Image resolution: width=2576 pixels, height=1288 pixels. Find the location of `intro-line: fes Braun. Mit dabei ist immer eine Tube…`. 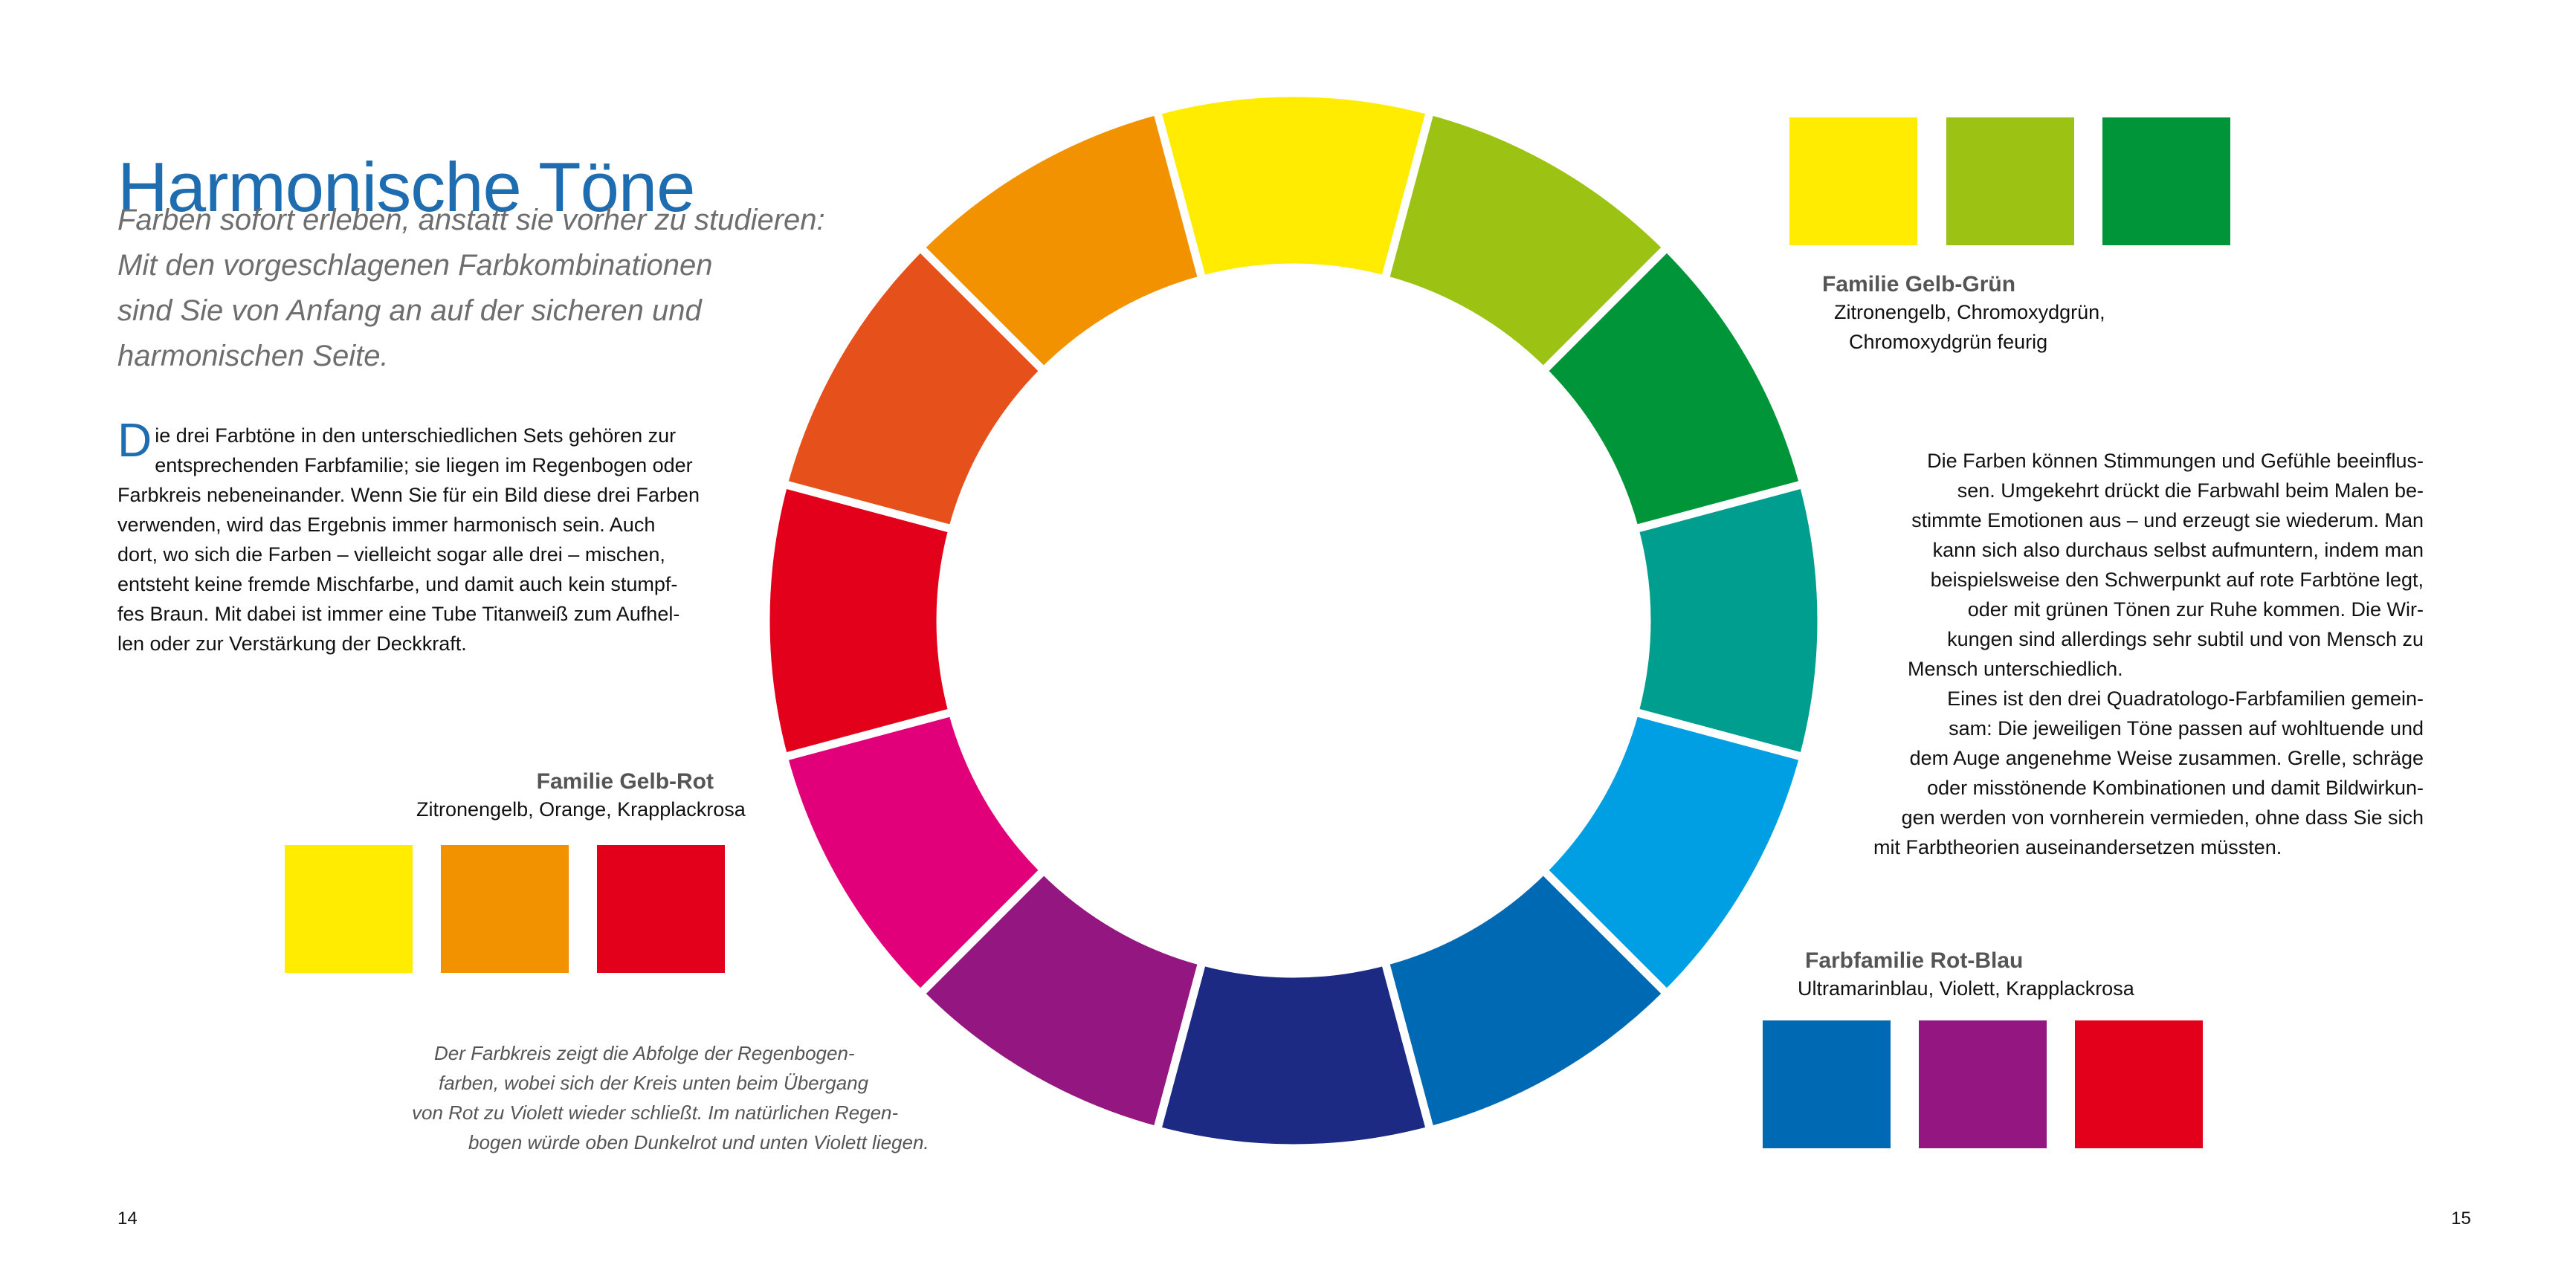

intro-line: fes Braun. Mit dabei ist immer eine Tube… is located at coordinates (398, 614).